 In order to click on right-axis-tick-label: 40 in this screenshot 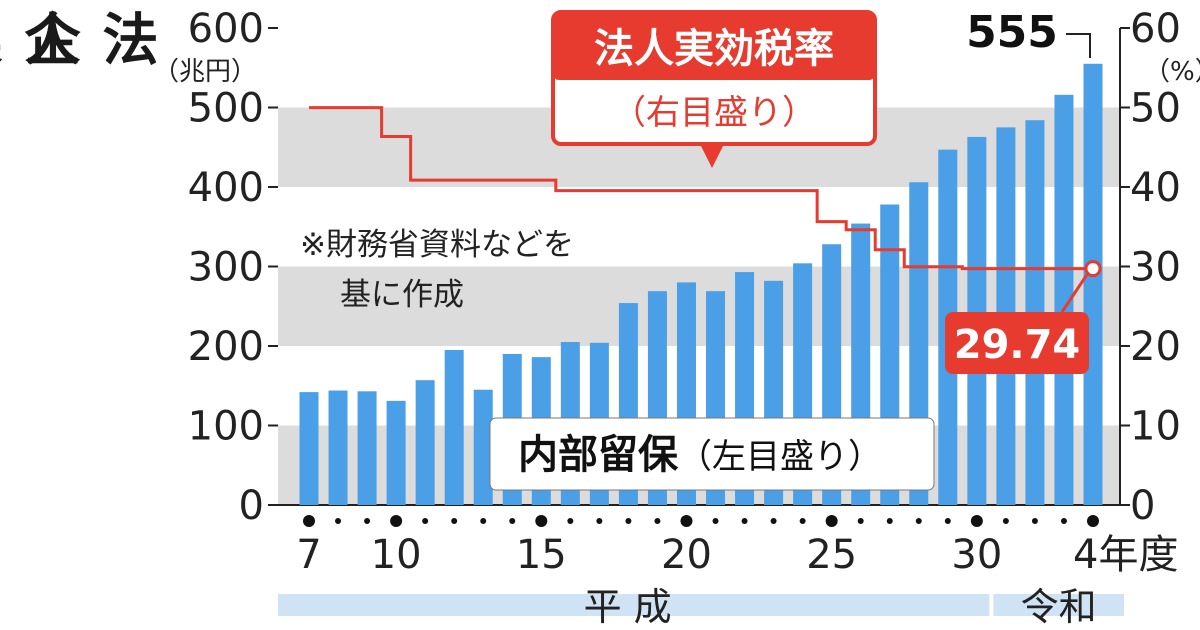, I will do `click(1155, 188)`.